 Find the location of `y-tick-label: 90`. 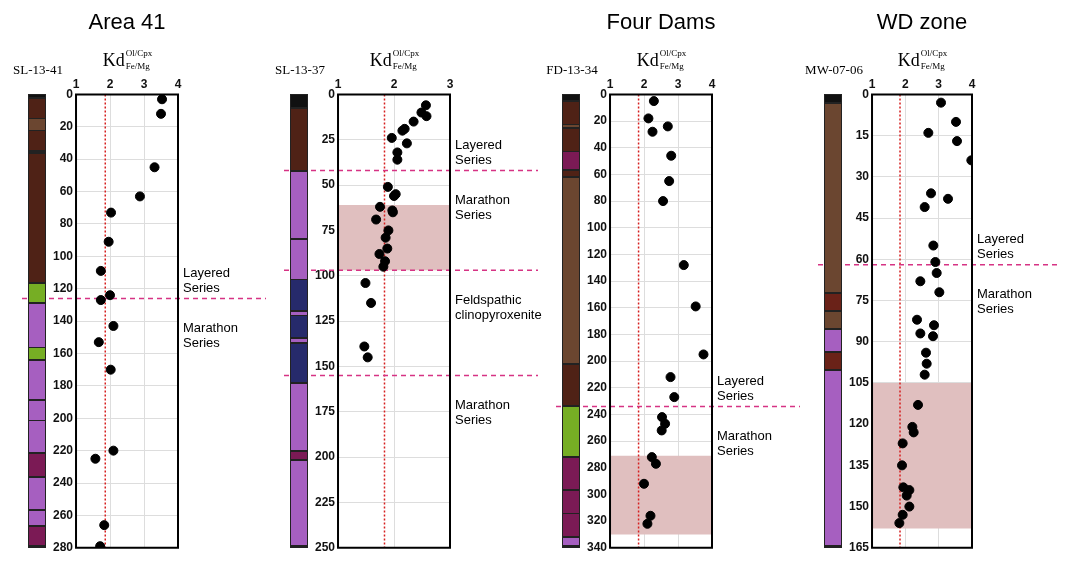

y-tick-label: 90 is located at coordinates (862, 341).